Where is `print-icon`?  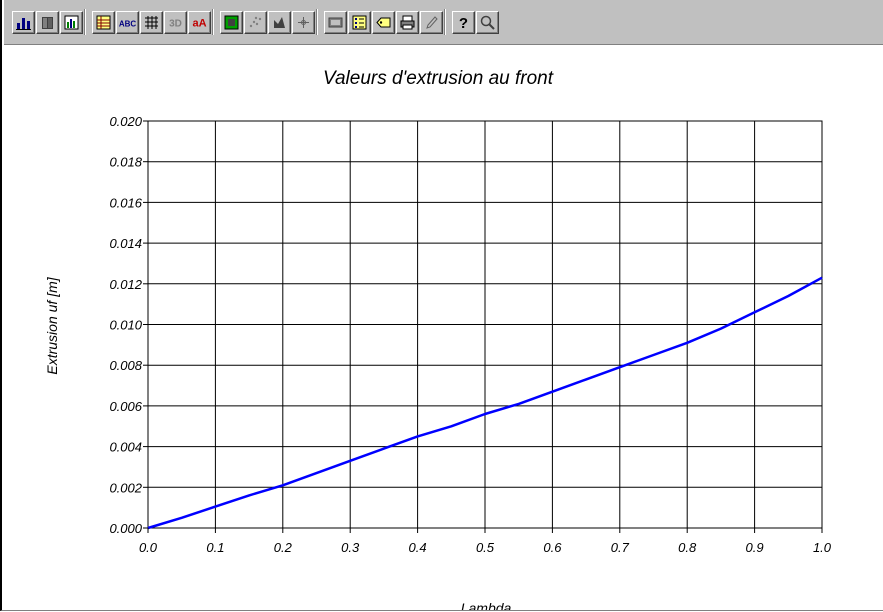 print-icon is located at coordinates (407, 22).